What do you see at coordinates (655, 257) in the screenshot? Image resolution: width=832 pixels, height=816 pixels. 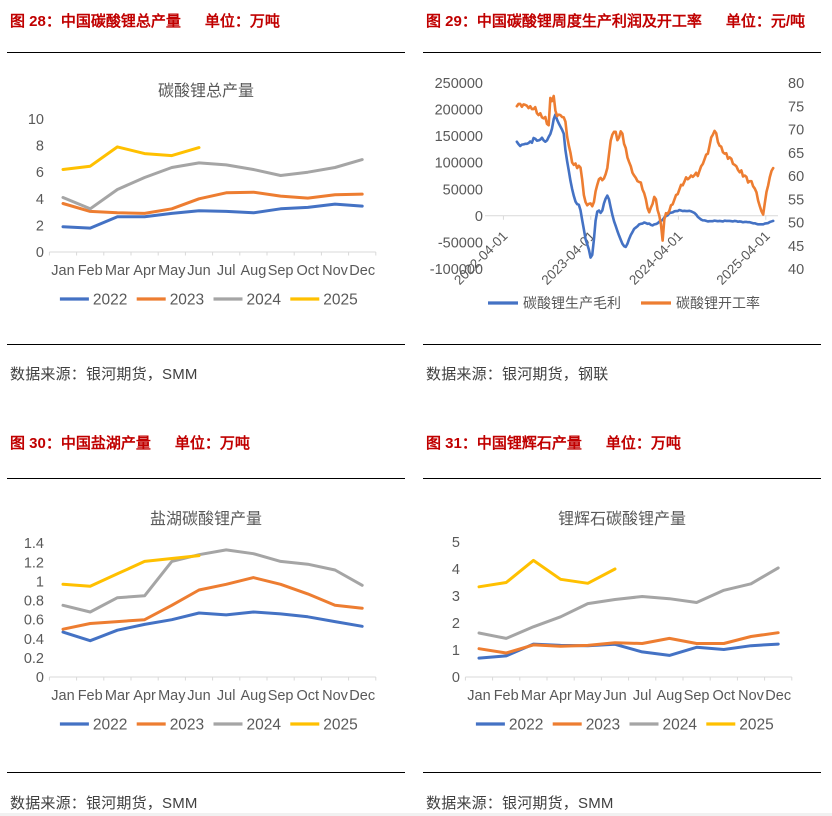 I see `x-axis-tick-label: 2024-04-01` at bounding box center [655, 257].